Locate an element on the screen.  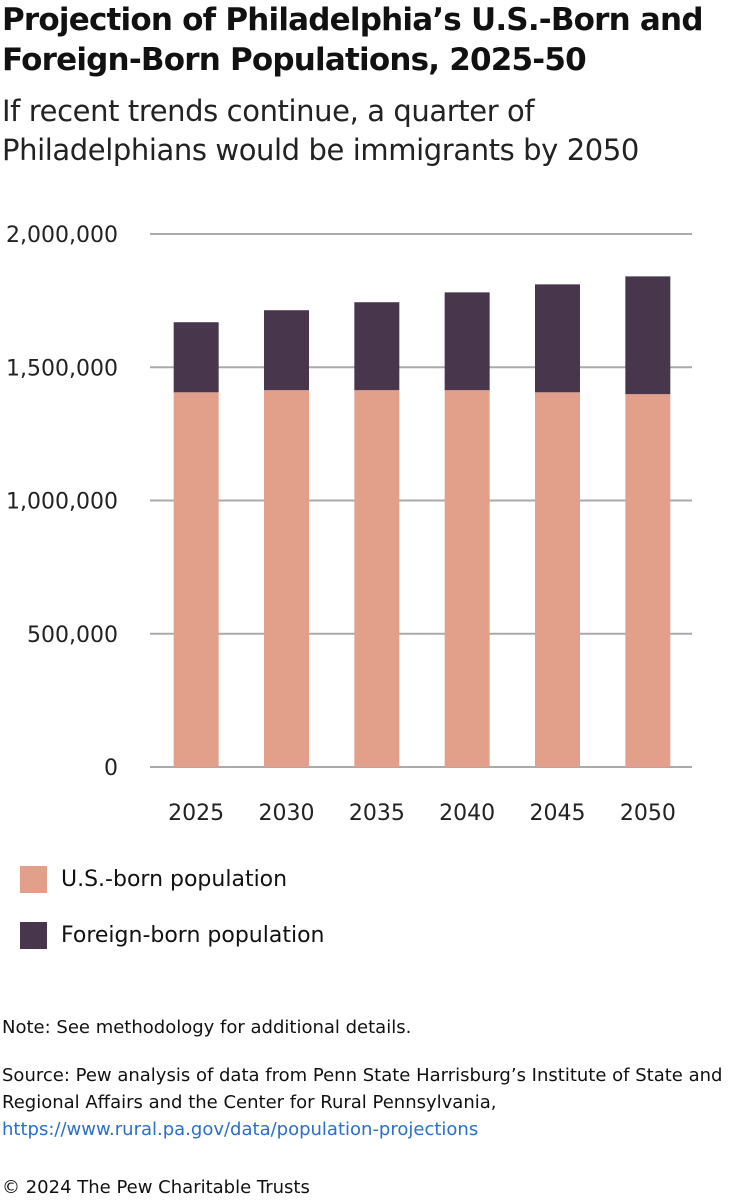
y-tick-label: 500,000 is located at coordinates (72, 635).